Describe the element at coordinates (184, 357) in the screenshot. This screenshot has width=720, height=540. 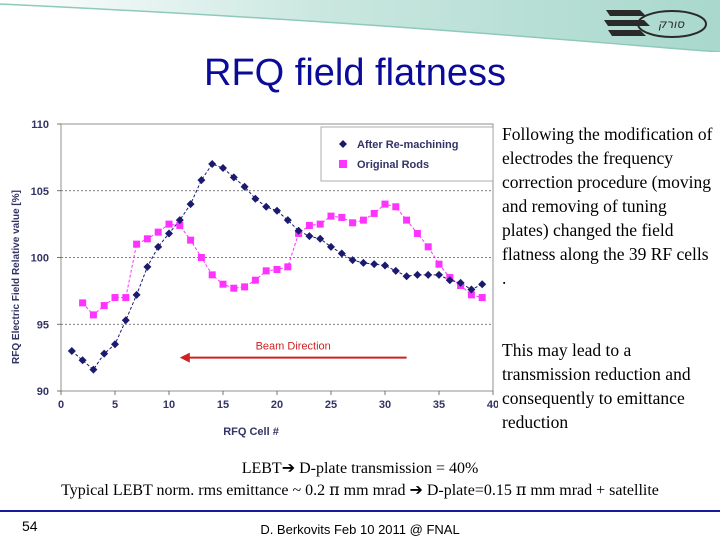
I see `arrow-head-icon` at that location.